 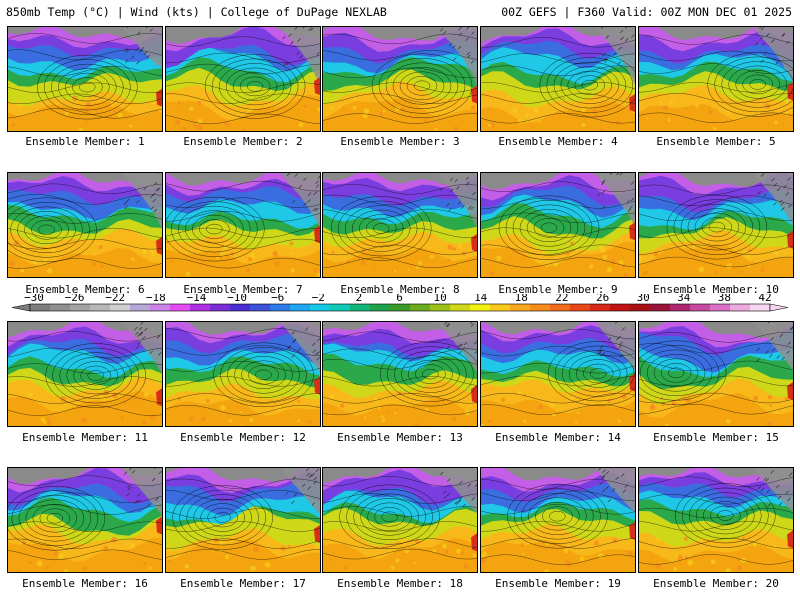 What do you see at coordinates (602, 299) in the screenshot?
I see `colorbar-tick-label: 26` at bounding box center [602, 299].